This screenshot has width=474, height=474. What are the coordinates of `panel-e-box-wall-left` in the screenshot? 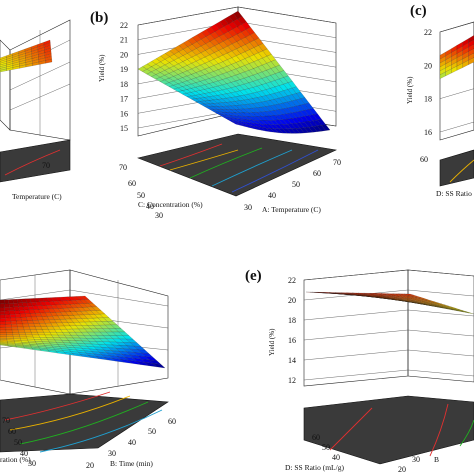 It's located at (356, 328).